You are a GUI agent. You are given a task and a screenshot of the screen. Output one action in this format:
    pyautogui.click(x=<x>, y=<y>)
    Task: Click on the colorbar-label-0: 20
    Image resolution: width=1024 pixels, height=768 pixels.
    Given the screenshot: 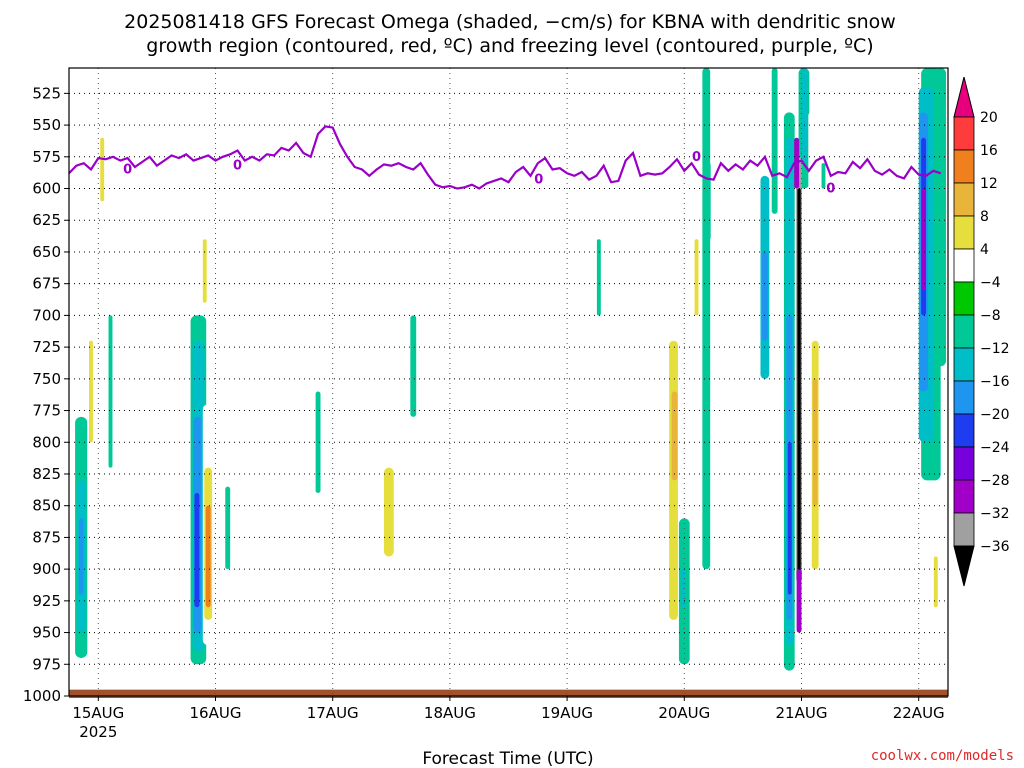 What is the action you would take?
    pyautogui.click(x=989, y=118)
    